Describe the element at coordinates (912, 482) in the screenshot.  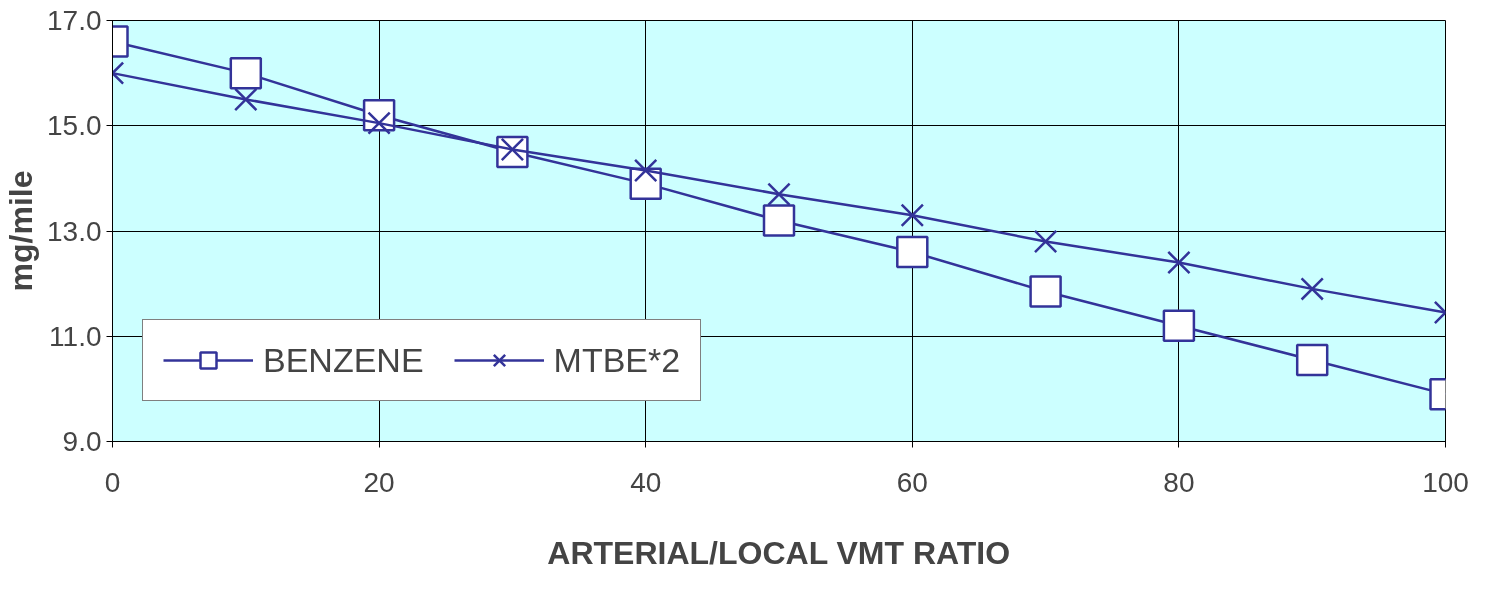
I see `x-tick-label: 60` at that location.